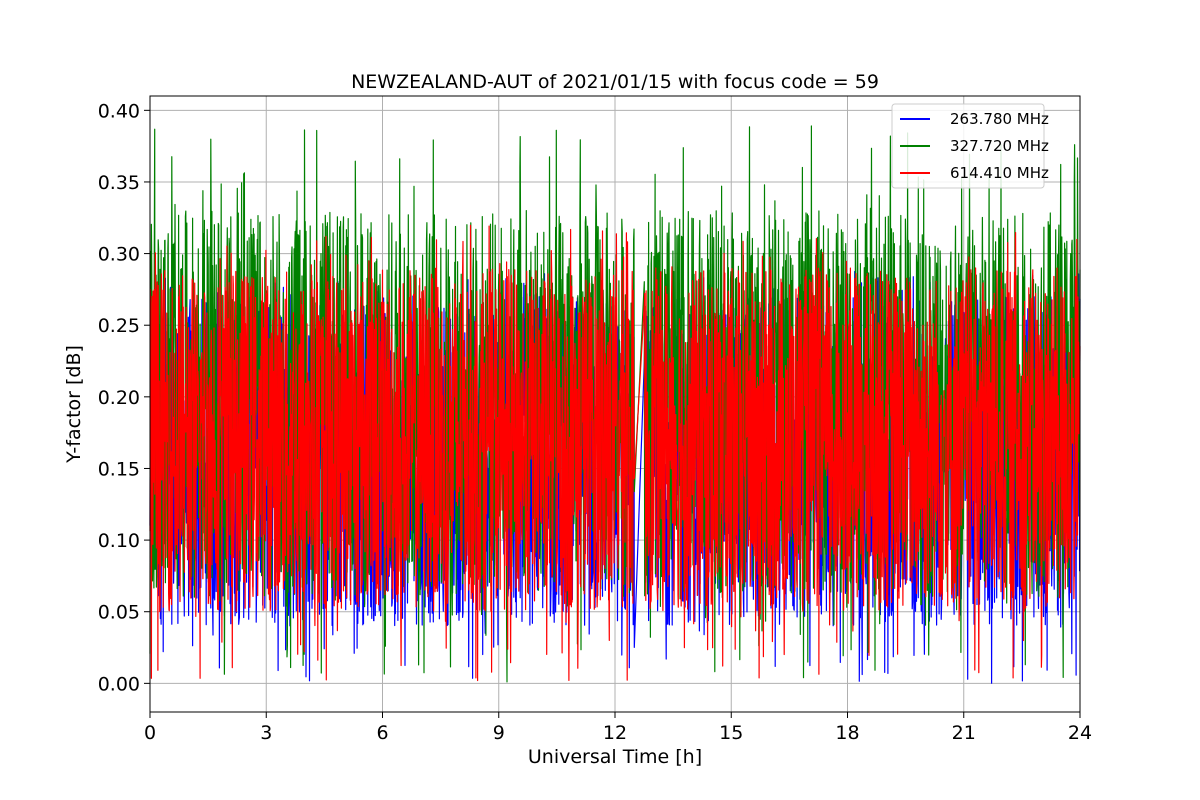 The image size is (1200, 800). Describe the element at coordinates (999, 146) in the screenshot. I see `legend-label: 327.720 MHz` at that location.